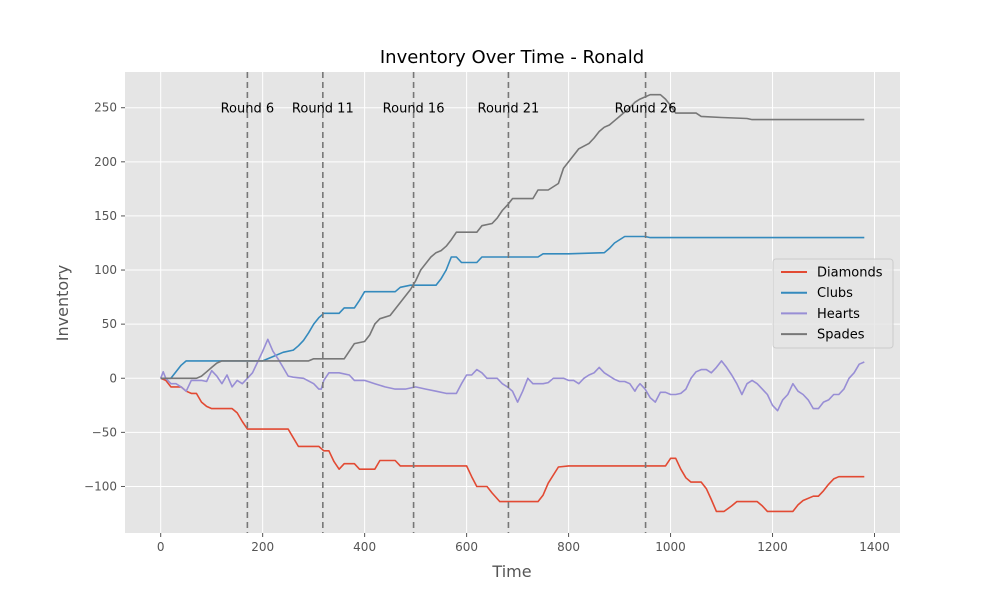 The height and width of the screenshot is (600, 1000). What do you see at coordinates (568, 547) in the screenshot?
I see `x-tick-label: 800` at bounding box center [568, 547].